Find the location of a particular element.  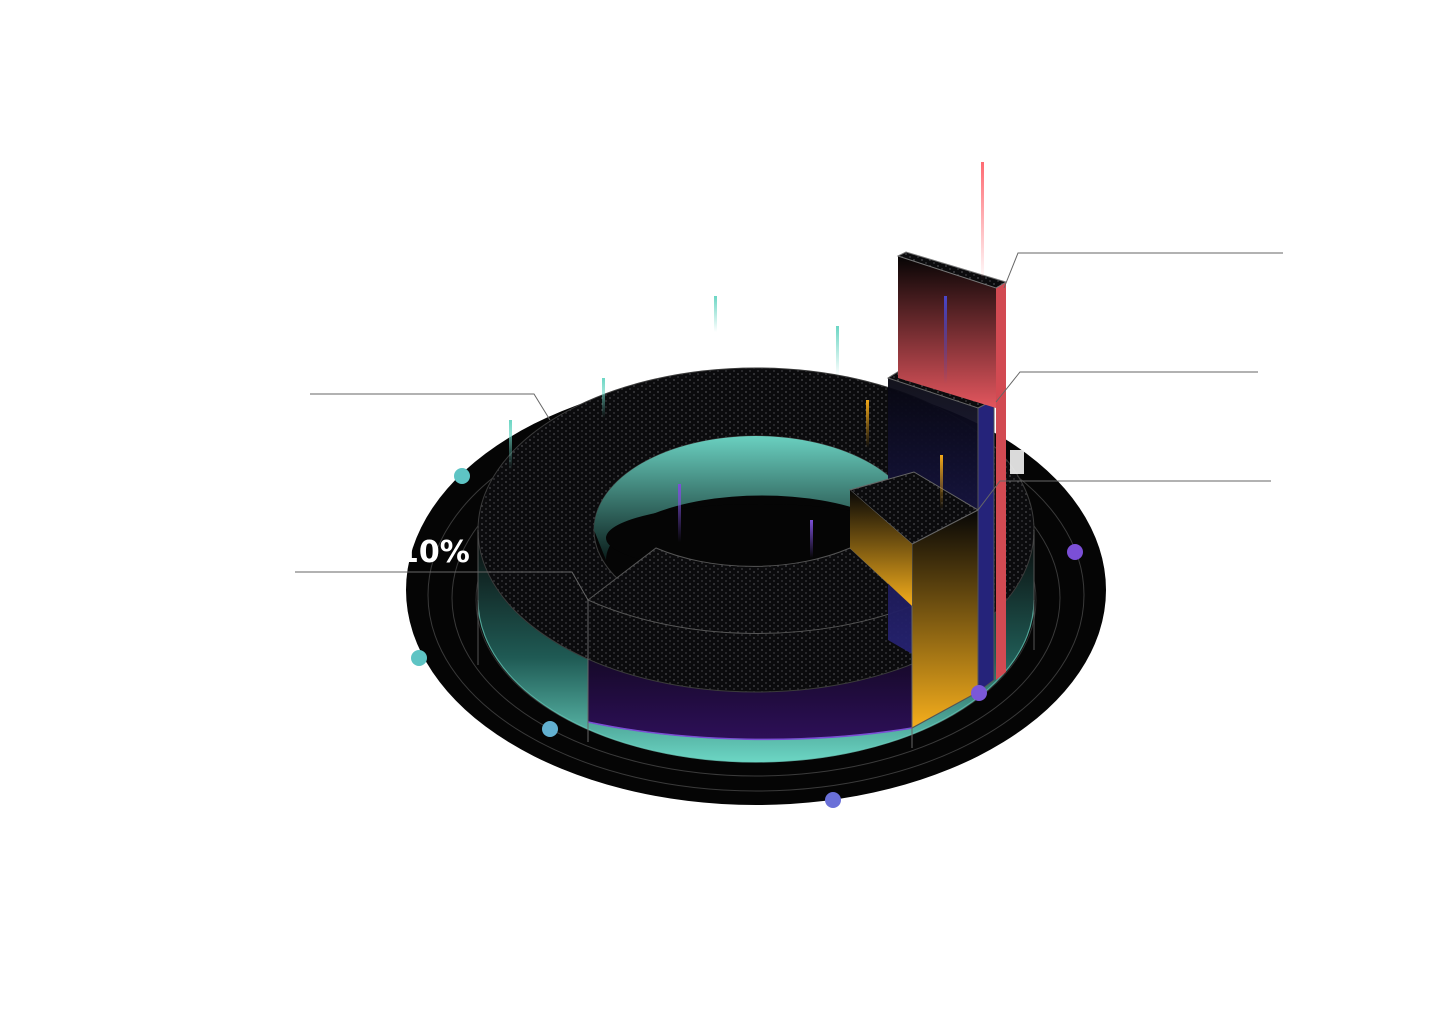

leader-line-red is located at coordinates (1143, 270).